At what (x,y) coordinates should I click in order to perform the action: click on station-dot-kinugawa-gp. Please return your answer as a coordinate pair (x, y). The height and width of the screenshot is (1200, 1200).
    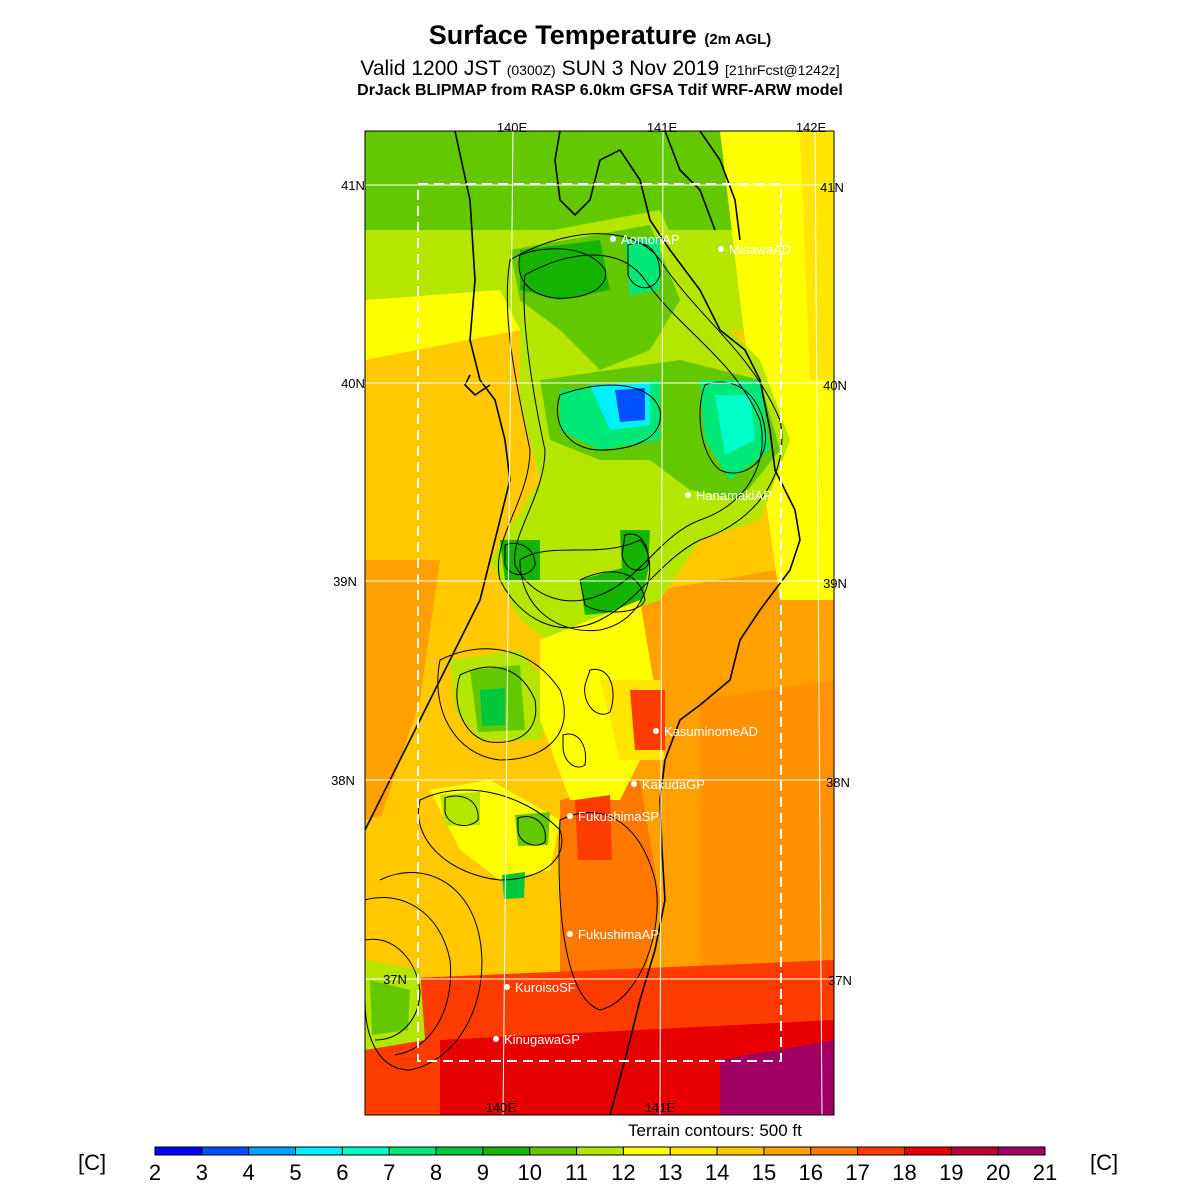
    Looking at the image, I should click on (496, 1039).